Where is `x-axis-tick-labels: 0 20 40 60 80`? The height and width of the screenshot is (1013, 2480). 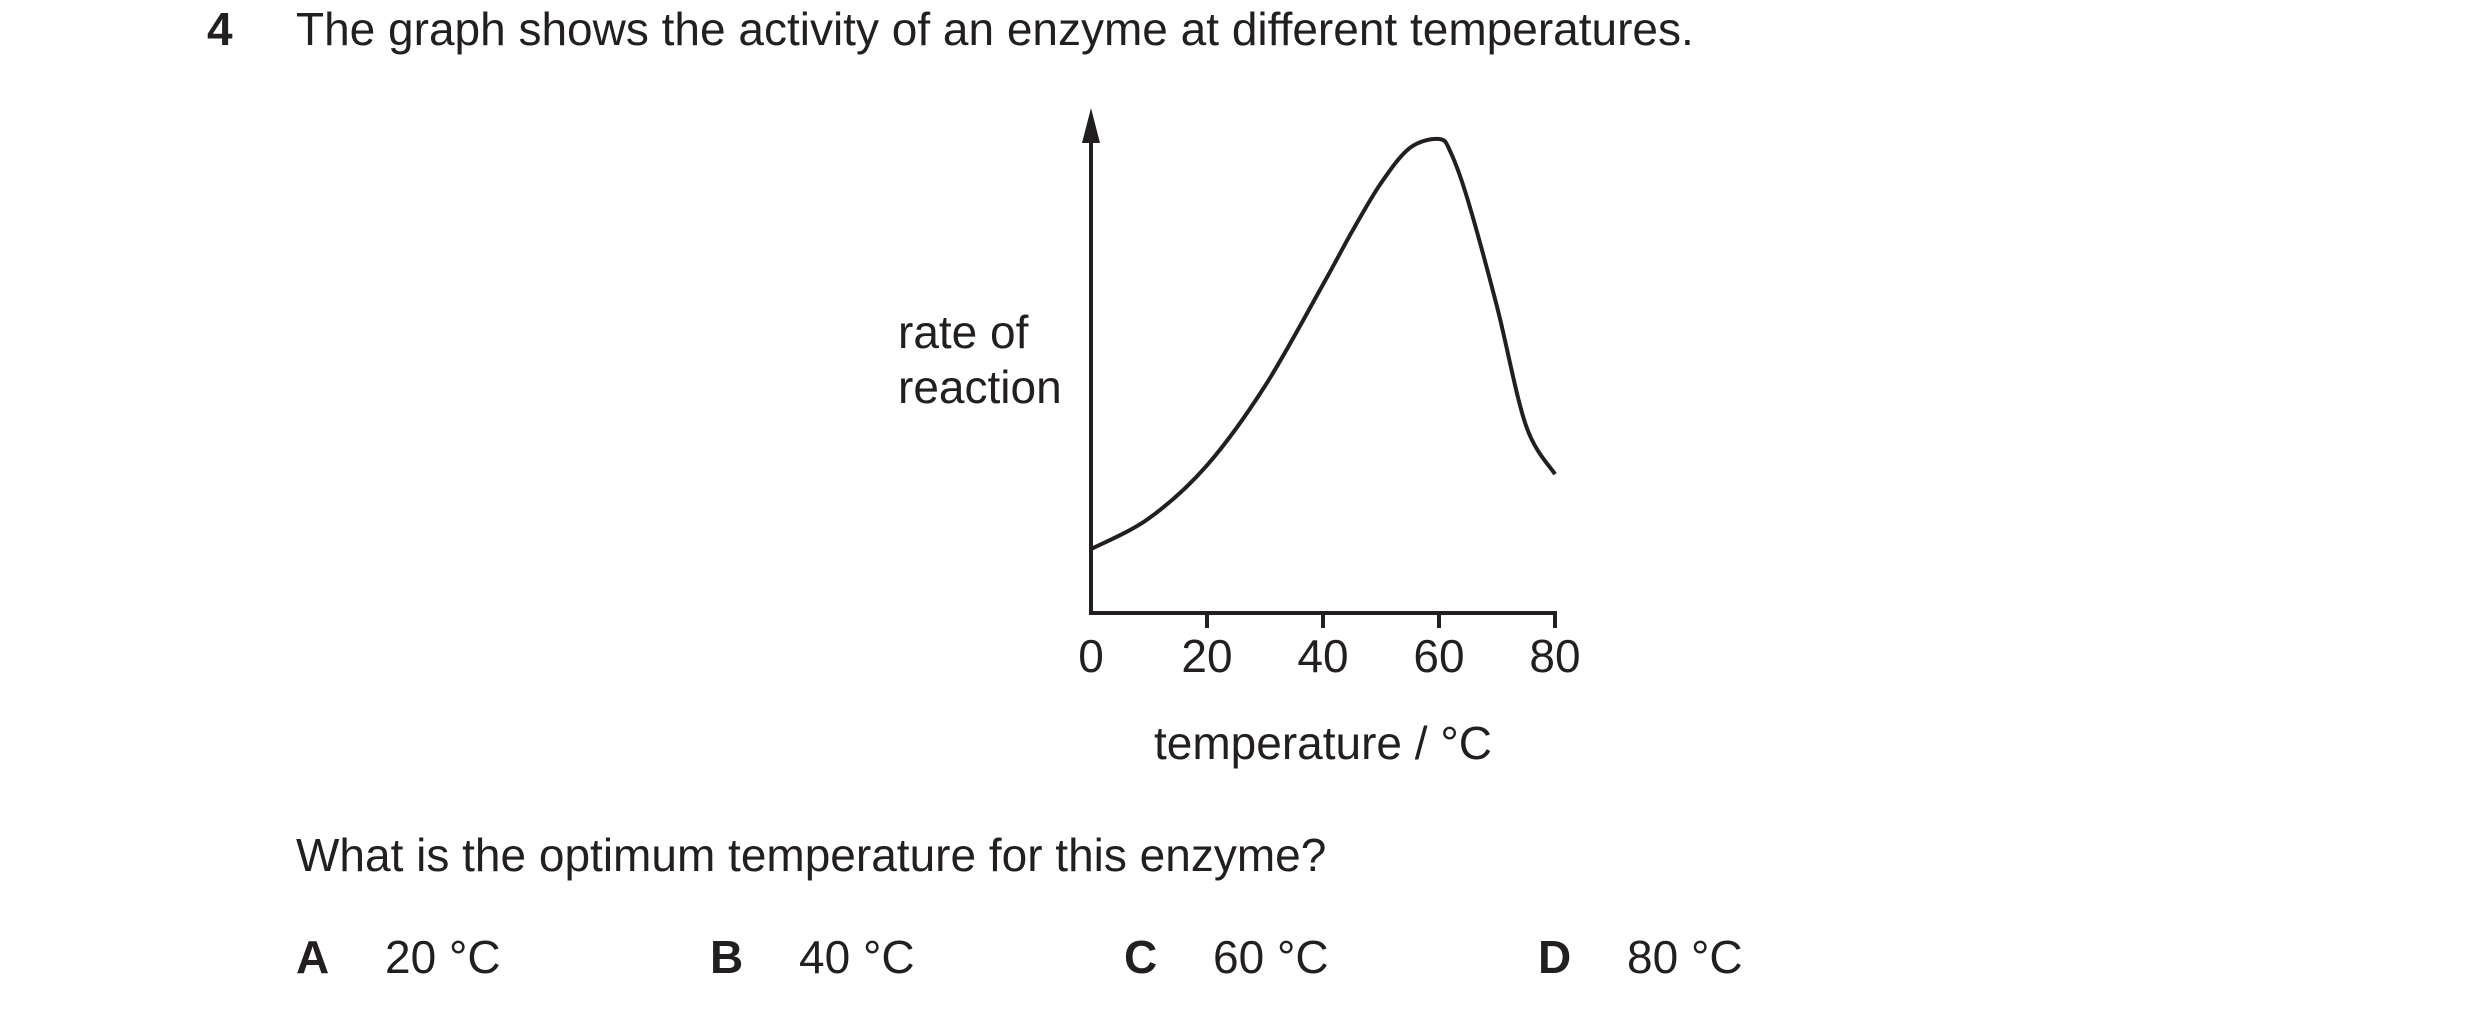 x-axis-tick-labels: 0 20 40 60 80 is located at coordinates (1329, 656).